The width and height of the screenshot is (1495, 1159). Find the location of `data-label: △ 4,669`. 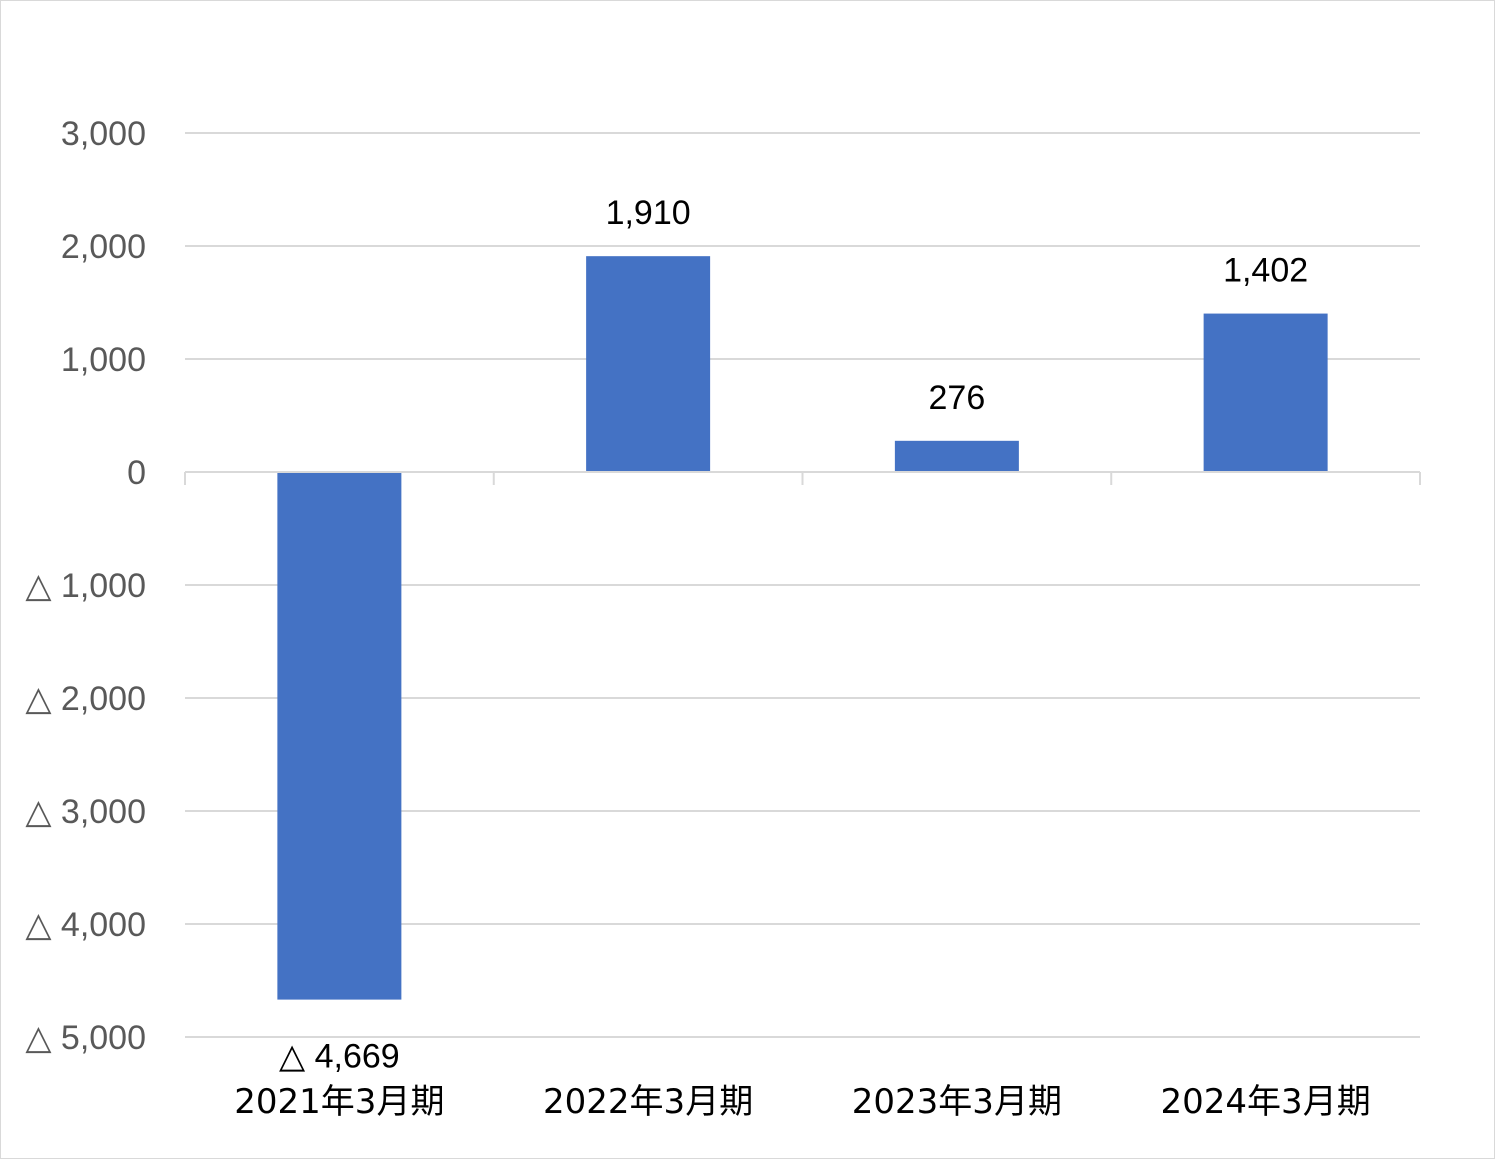

data-label: △ 4,669 is located at coordinates (339, 1057).